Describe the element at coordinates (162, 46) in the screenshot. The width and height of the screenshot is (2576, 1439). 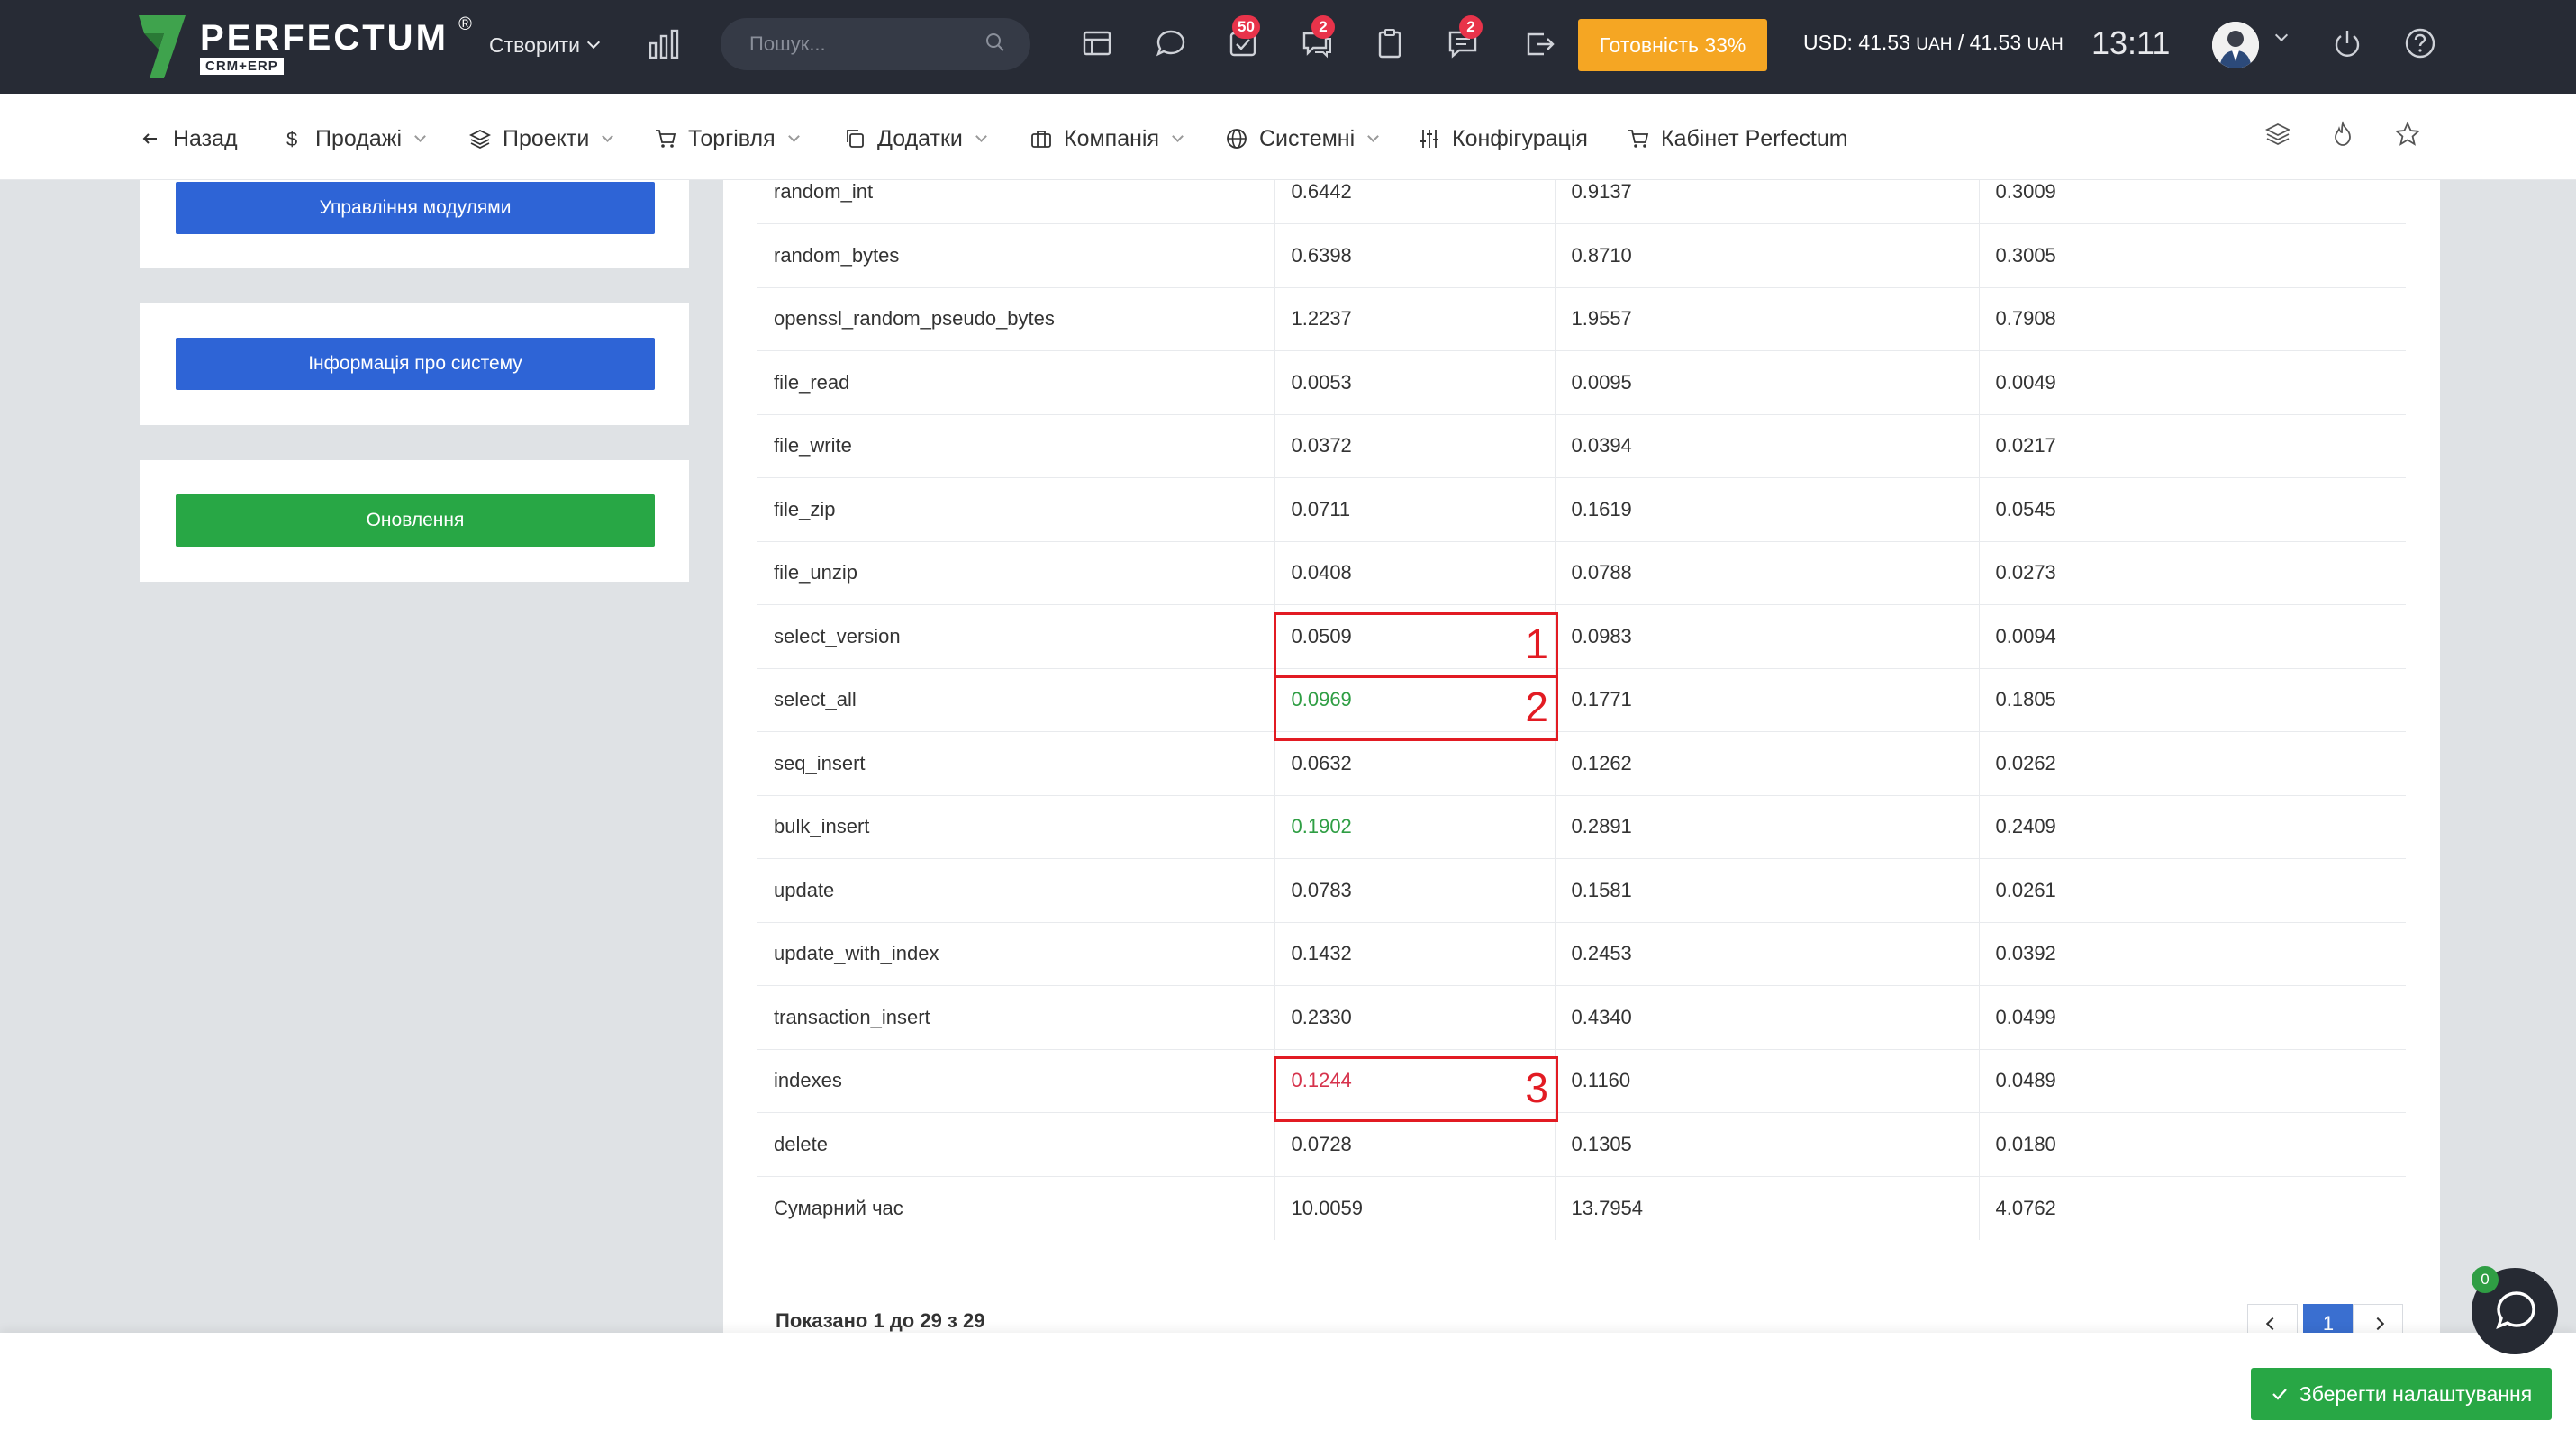
I see `logo-mark-icon` at that location.